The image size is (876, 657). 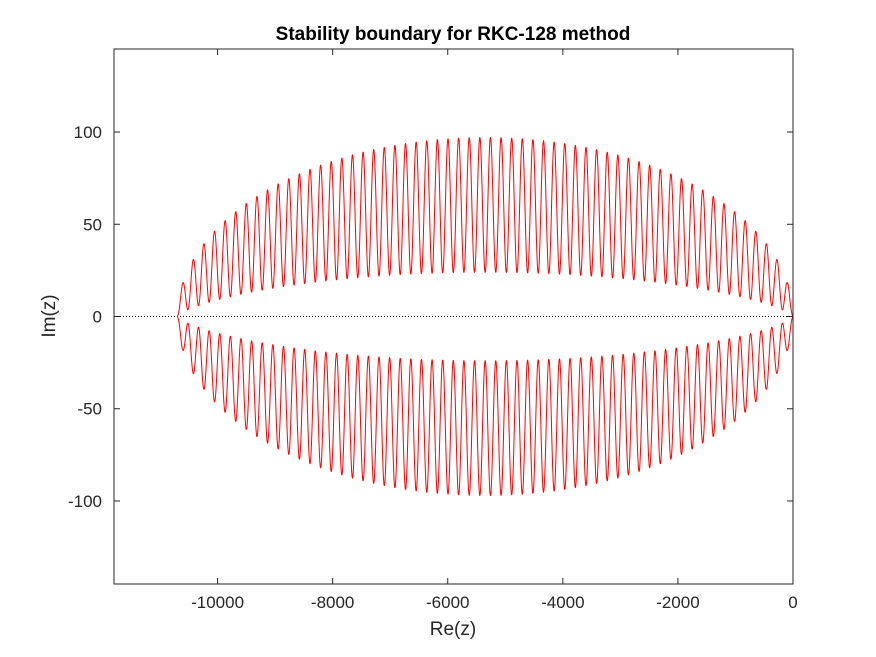 I want to click on y-axis-label: Im(z), so click(x=49, y=315).